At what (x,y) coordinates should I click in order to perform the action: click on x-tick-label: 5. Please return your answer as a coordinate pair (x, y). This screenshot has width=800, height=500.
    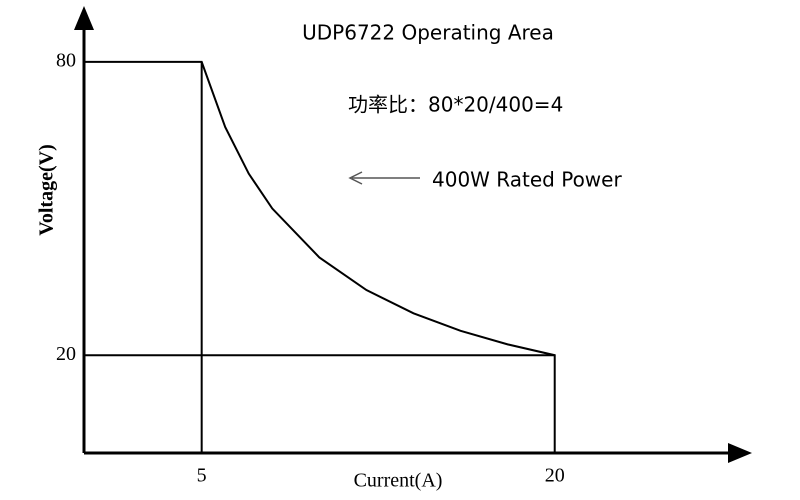
    Looking at the image, I should click on (202, 476).